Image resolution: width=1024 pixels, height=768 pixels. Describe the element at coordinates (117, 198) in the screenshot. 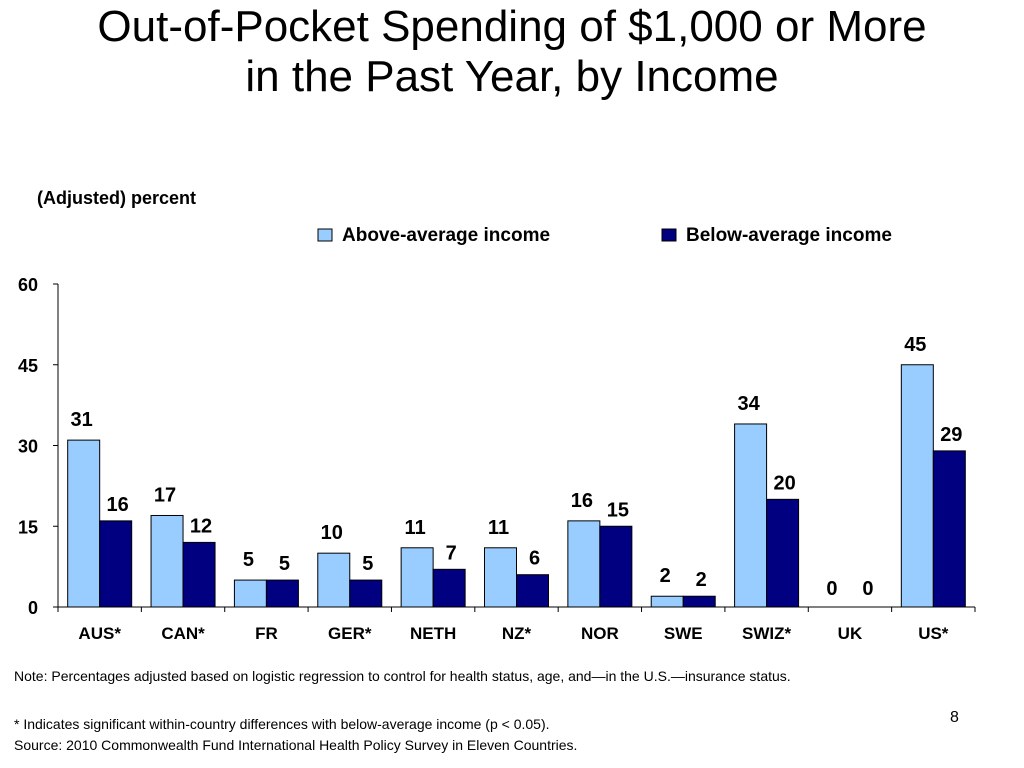

I see `y-axis-unit-label: (Adjusted) percent` at that location.